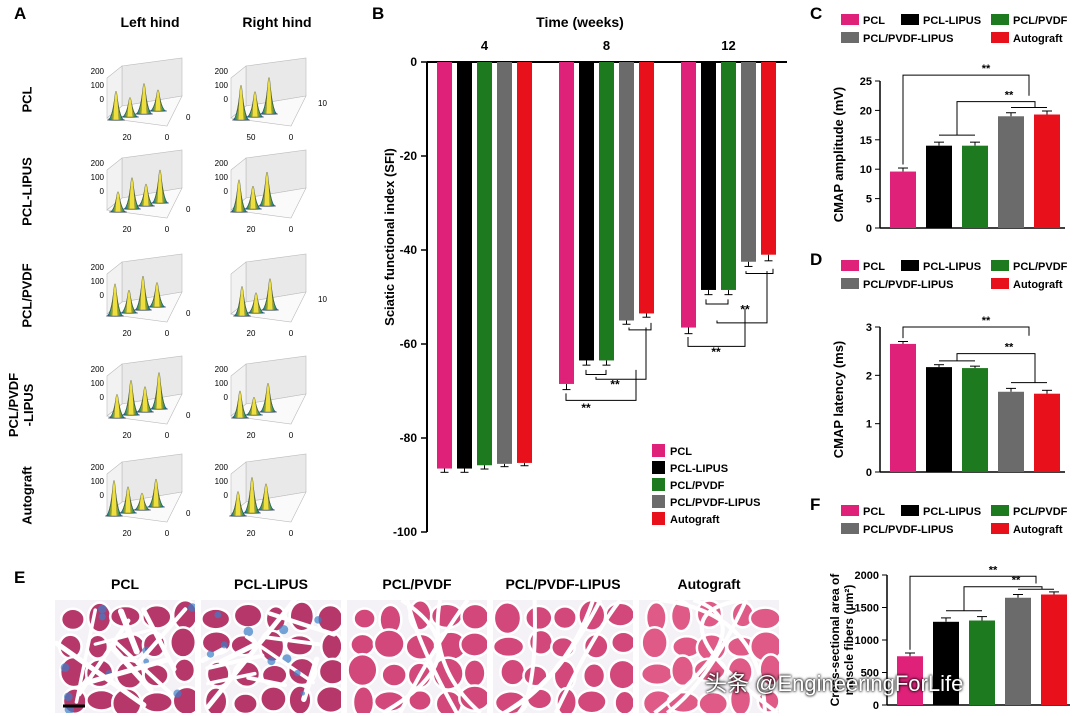  What do you see at coordinates (606, 45) in the screenshot?
I see `category-label: 8` at bounding box center [606, 45].